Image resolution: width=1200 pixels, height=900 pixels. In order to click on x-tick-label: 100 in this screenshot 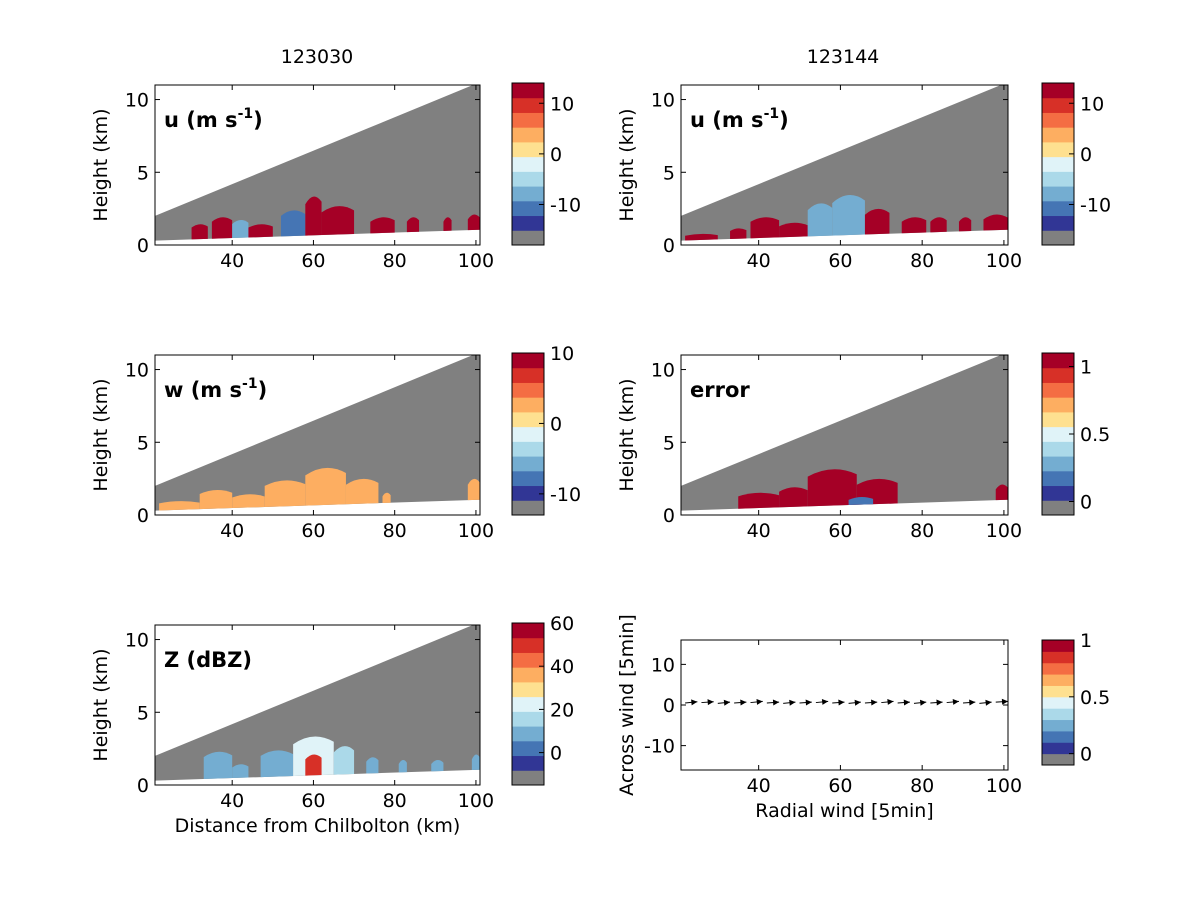, I will do `click(476, 801)`.